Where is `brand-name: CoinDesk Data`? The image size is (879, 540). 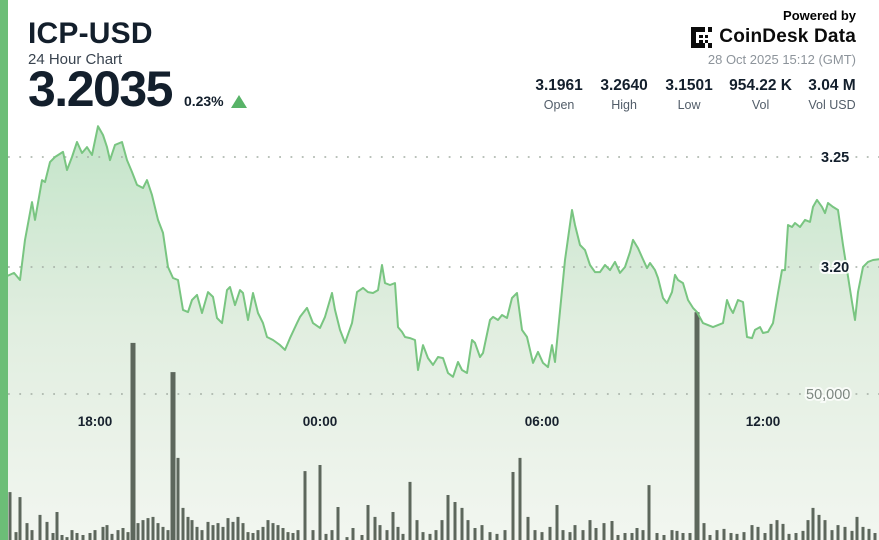 brand-name: CoinDesk Data is located at coordinates (787, 36).